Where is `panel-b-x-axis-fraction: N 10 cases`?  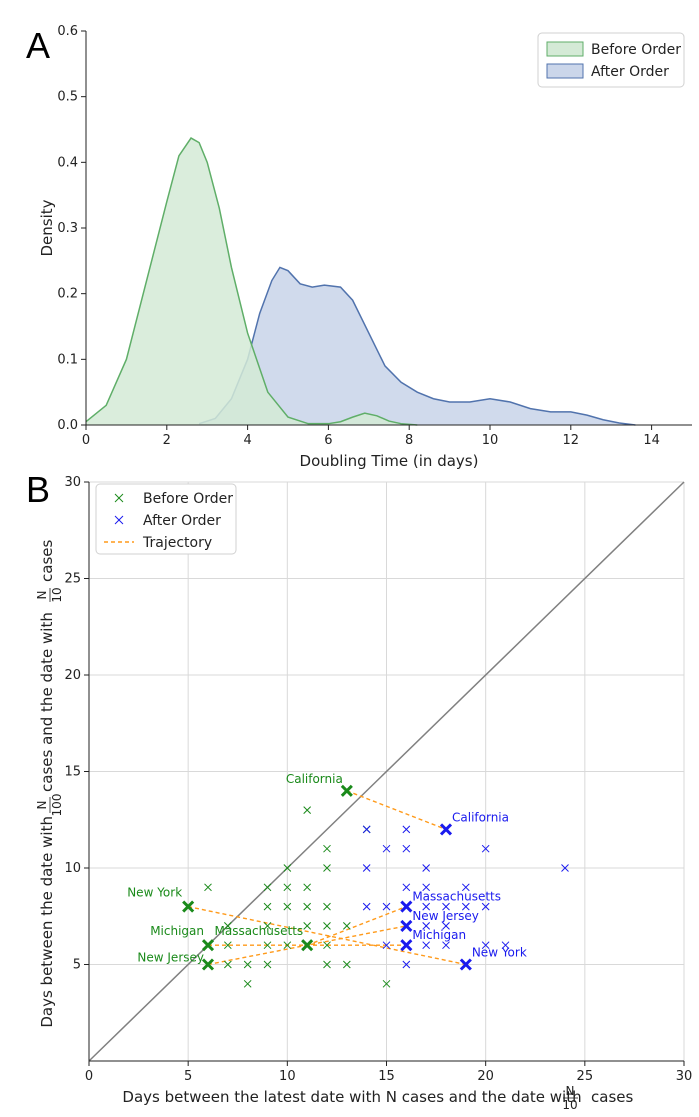
panel-b-x-axis-fraction: N 10 cases is located at coordinates (597, 1098).